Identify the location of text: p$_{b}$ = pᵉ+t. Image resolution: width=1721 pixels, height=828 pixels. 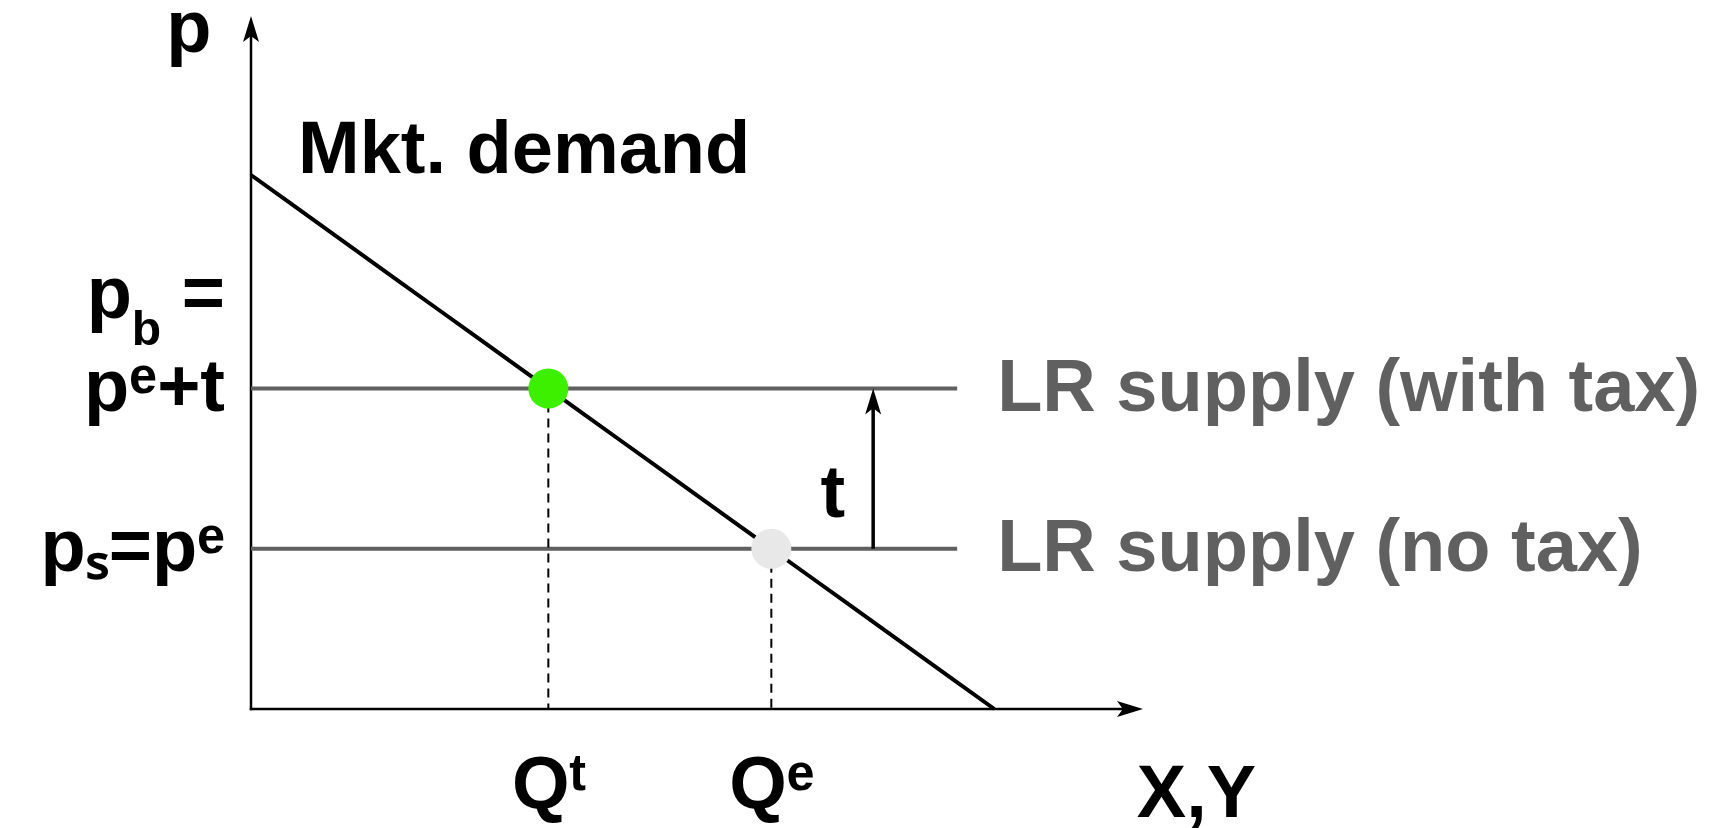
(154, 339).